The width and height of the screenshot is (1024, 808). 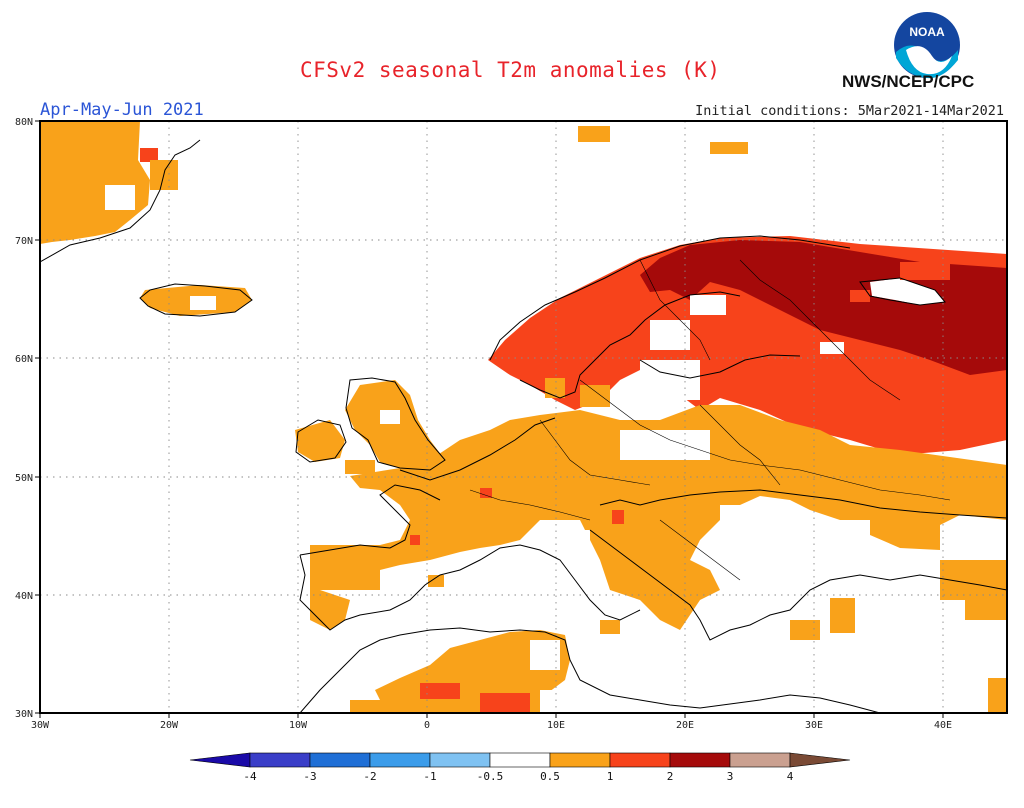 What do you see at coordinates (429, 776) in the screenshot?
I see `colorbar-label: -1` at bounding box center [429, 776].